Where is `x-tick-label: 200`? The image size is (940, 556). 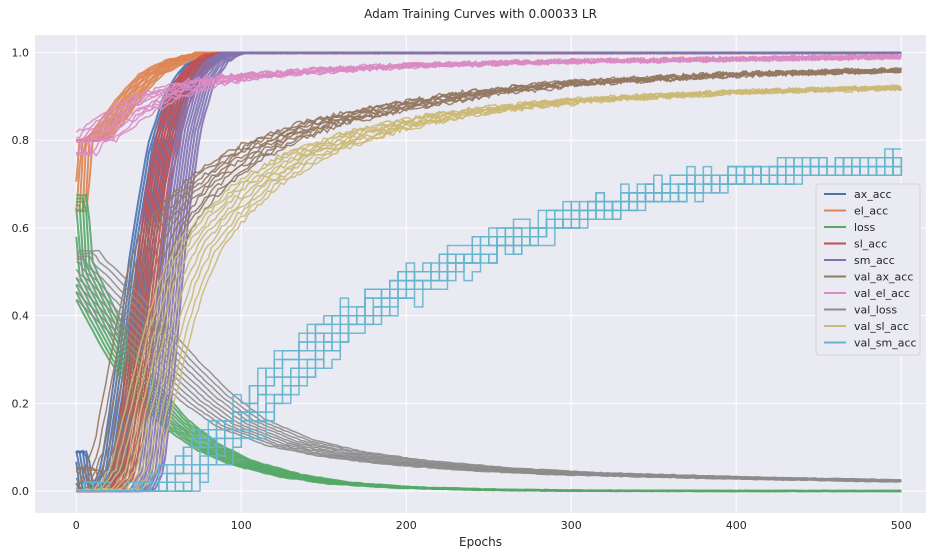 x-tick-label: 200 is located at coordinates (406, 525).